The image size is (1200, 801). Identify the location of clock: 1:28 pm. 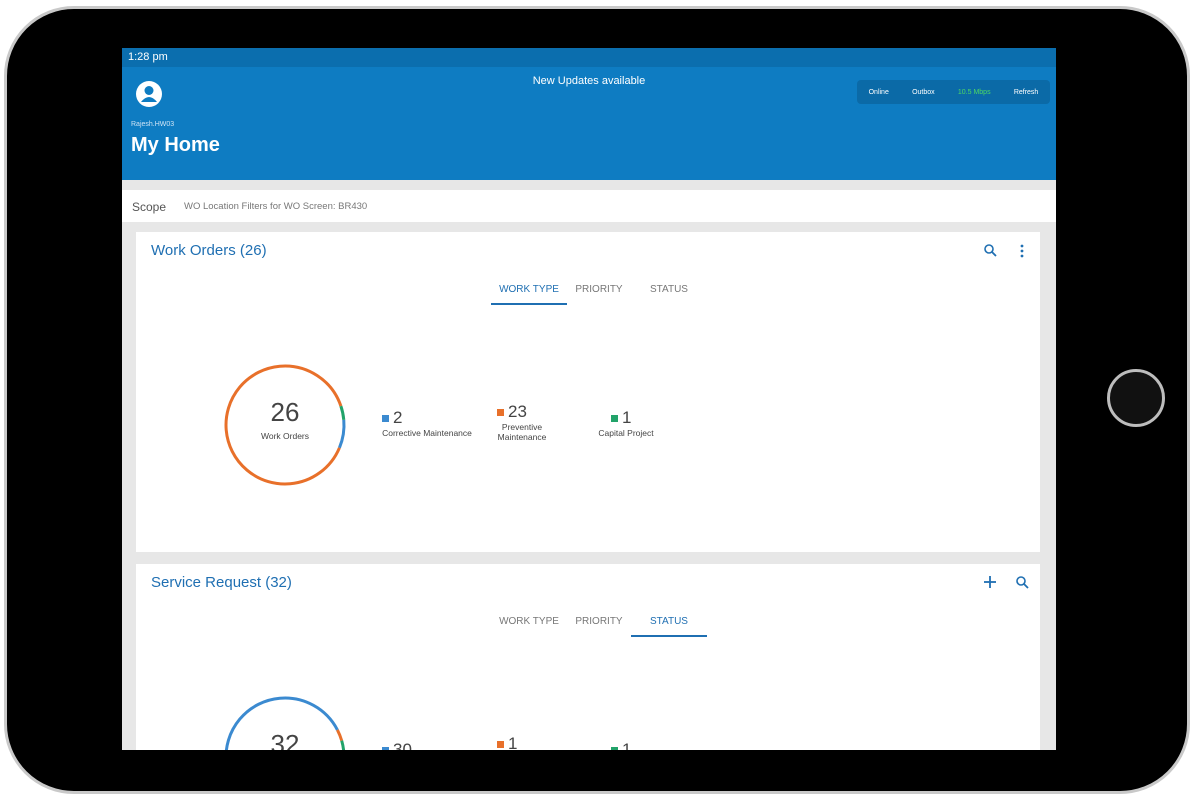
(148, 57).